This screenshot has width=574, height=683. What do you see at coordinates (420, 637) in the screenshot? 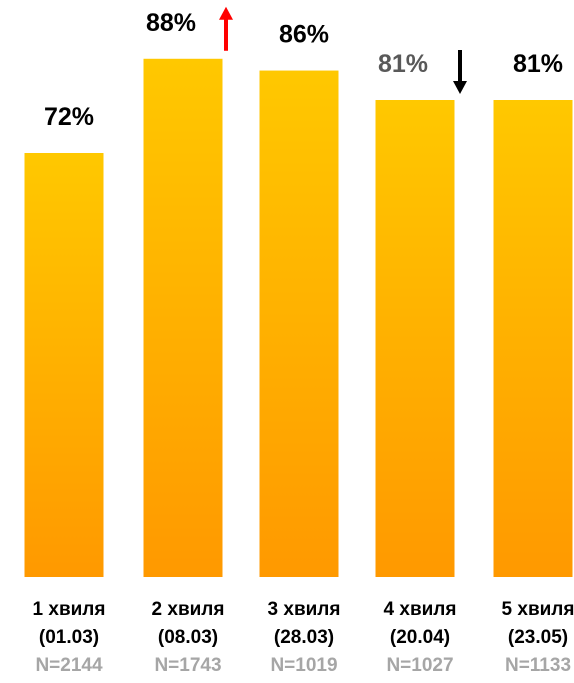
I see `category-date-4: (20.04)` at bounding box center [420, 637].